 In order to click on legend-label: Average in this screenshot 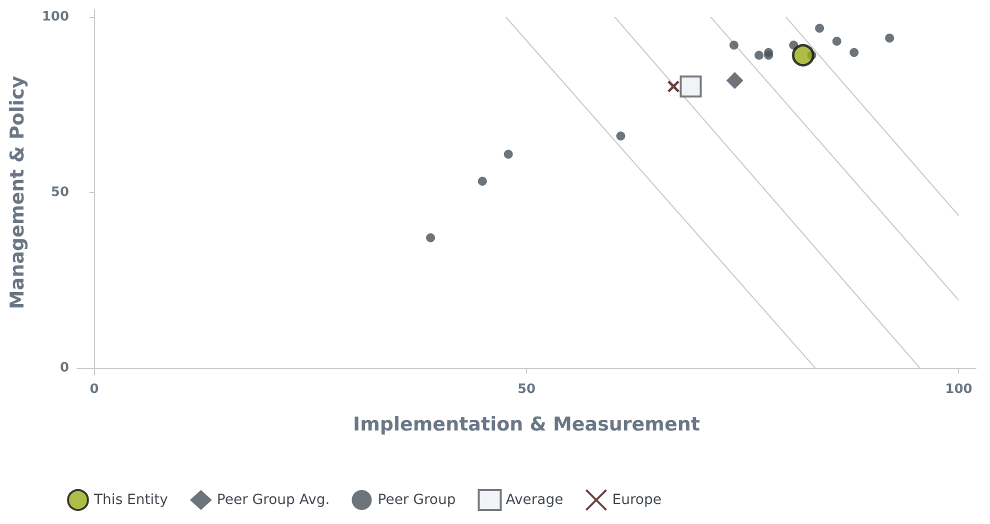, I will do `click(535, 500)`.